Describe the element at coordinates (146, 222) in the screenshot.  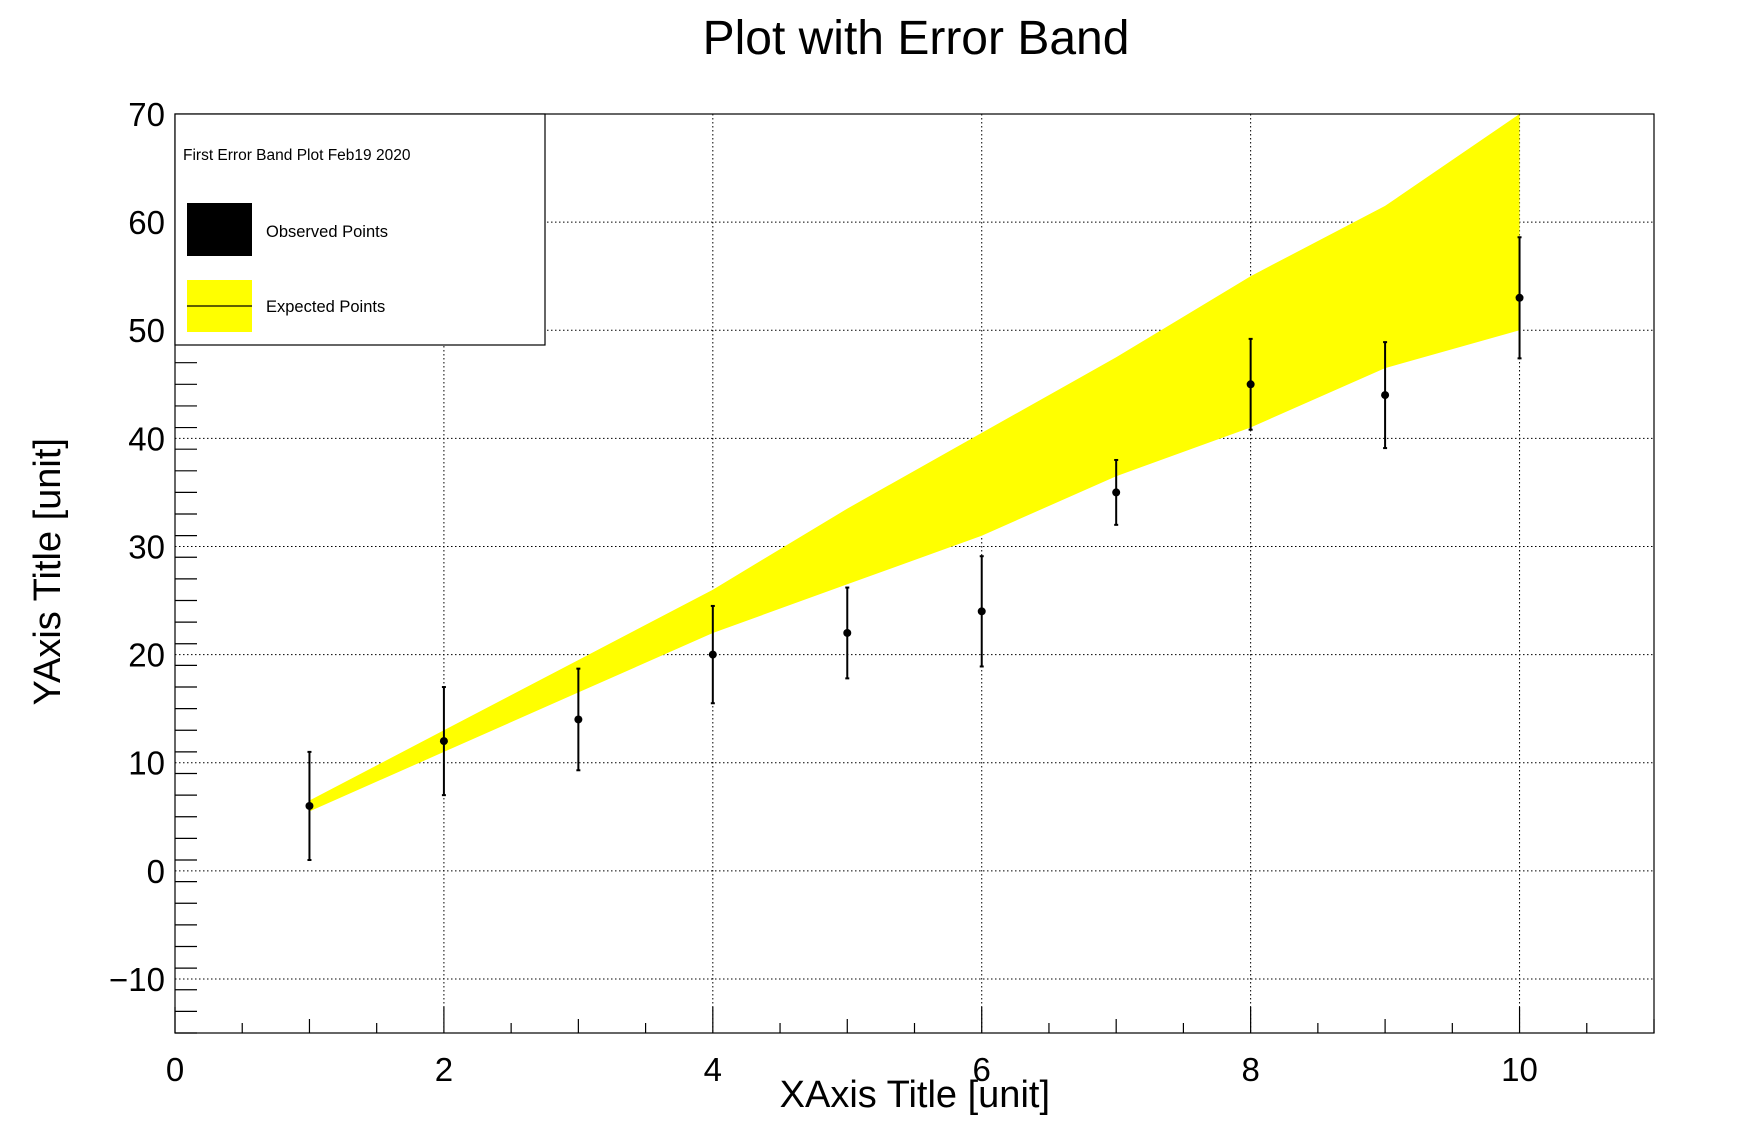
I see `y-tick-label: 60` at that location.